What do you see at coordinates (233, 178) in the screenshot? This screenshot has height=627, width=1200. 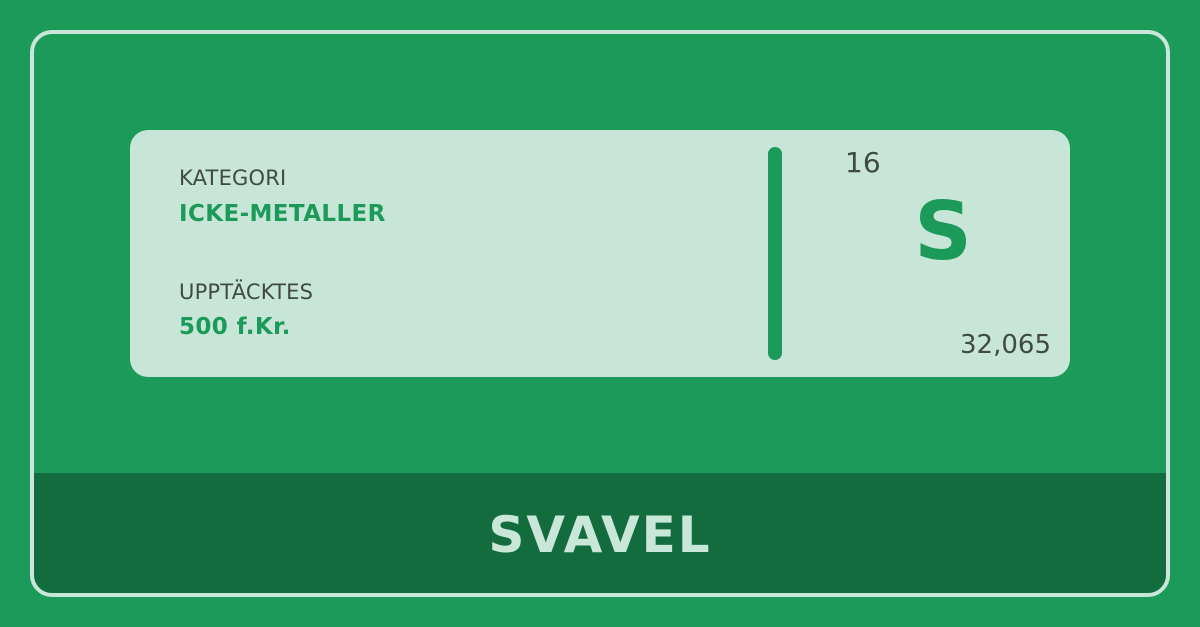 I see `category-label: KATEGORI` at bounding box center [233, 178].